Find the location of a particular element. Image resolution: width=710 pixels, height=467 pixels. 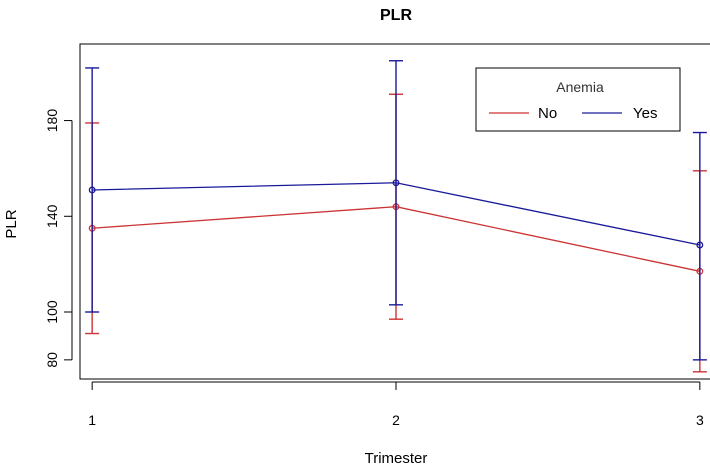

x-tick-label: 2 is located at coordinates (396, 420).